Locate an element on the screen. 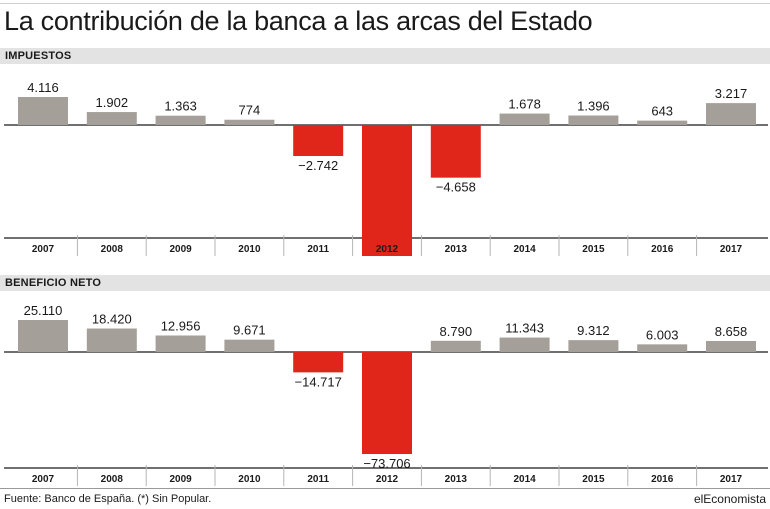 The width and height of the screenshot is (770, 509). beneficio-neto-bar-2015 is located at coordinates (593, 346).